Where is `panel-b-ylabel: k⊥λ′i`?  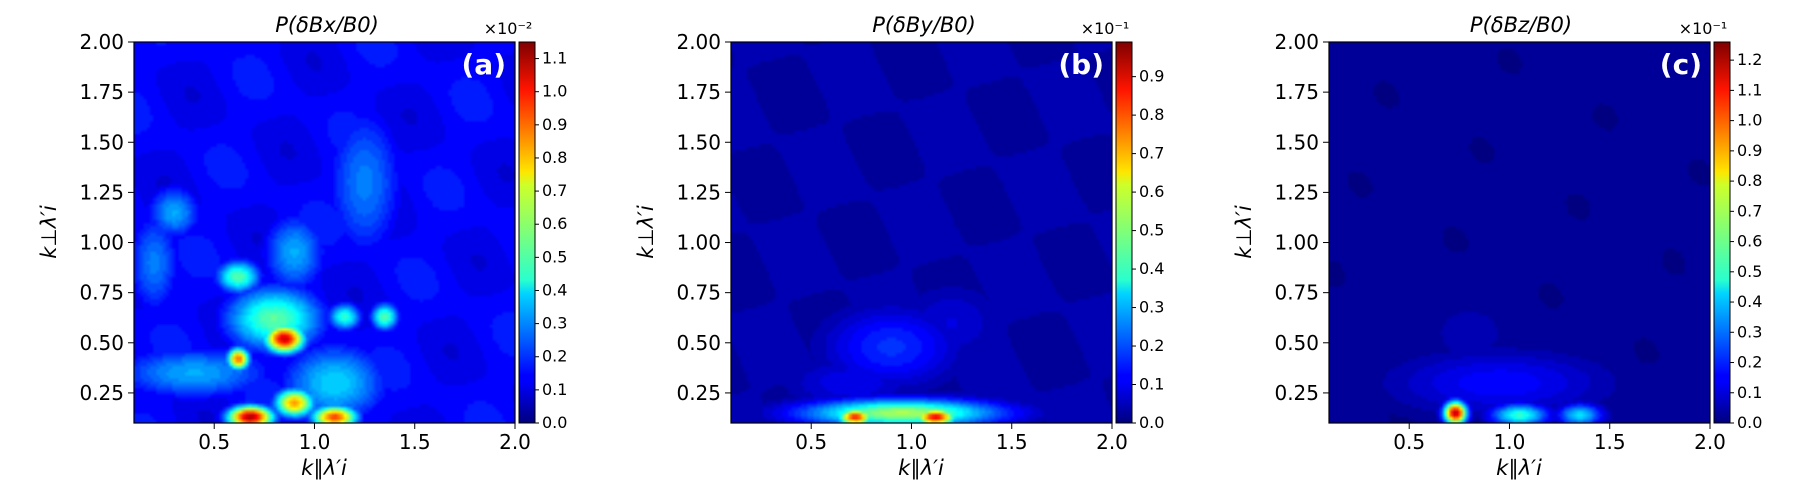
panel-b-ylabel: k⊥λ′i is located at coordinates (646, 232).